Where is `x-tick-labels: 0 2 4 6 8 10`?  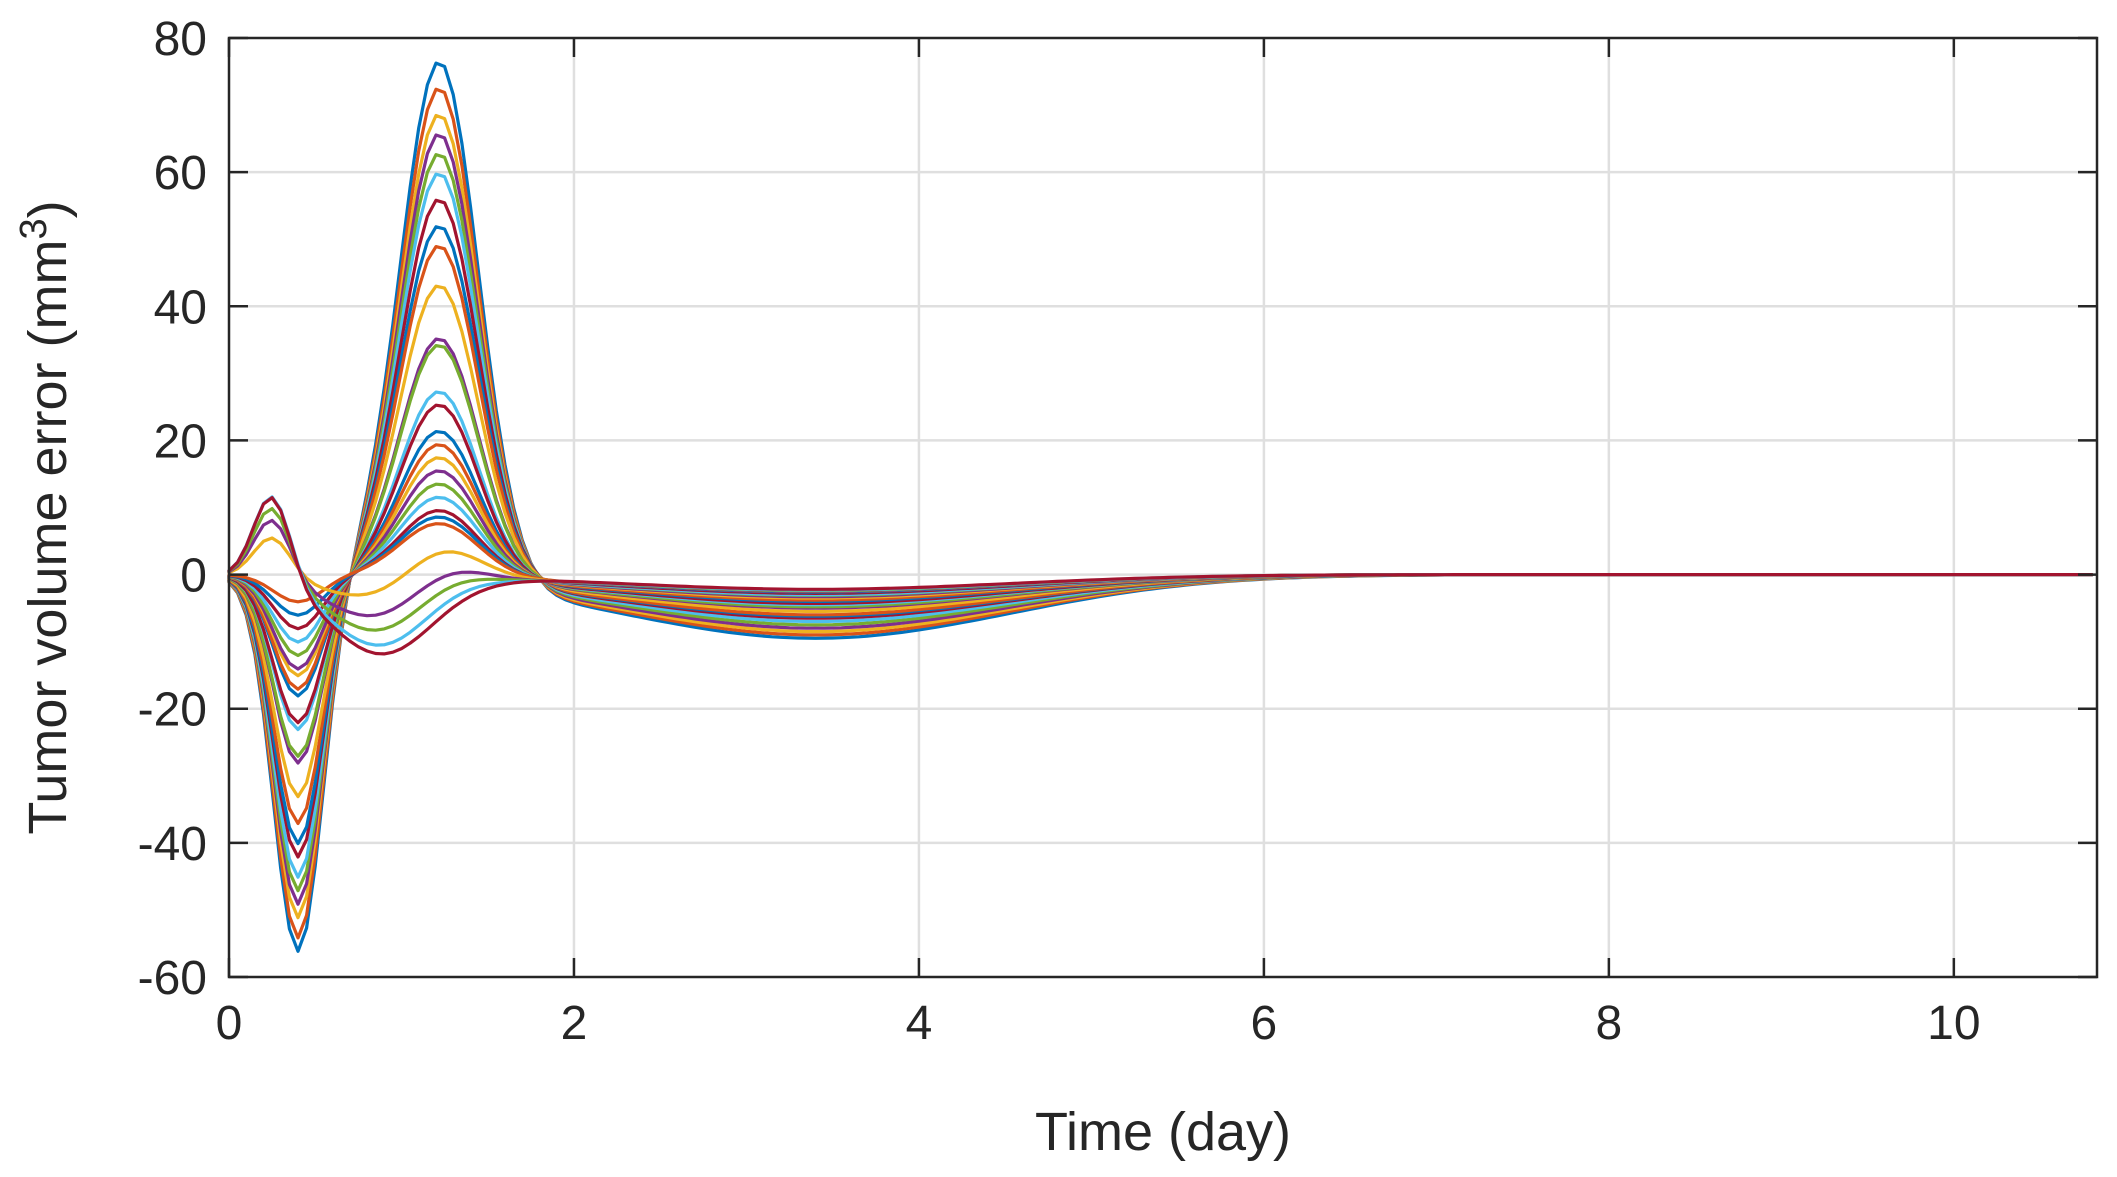
x-tick-labels: 0 2 4 6 8 10 is located at coordinates (1098, 1023).